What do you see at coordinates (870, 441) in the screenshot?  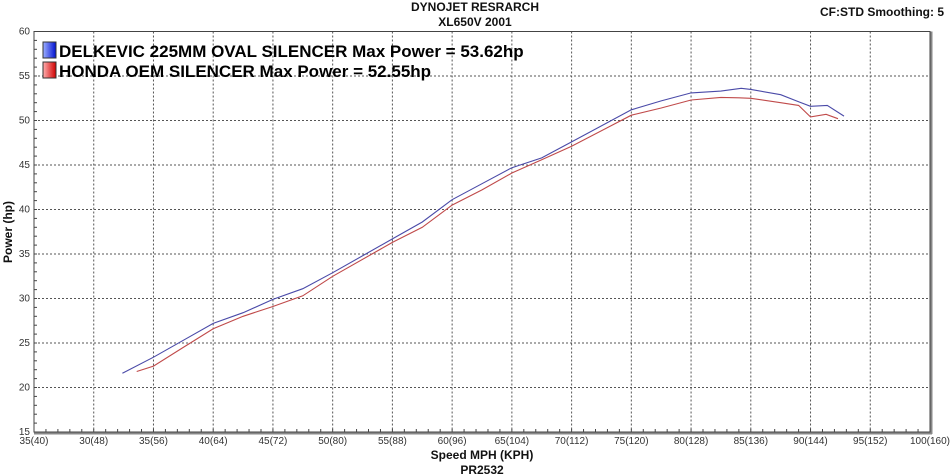 I see `x-tick-label: 95(152)` at bounding box center [870, 441].